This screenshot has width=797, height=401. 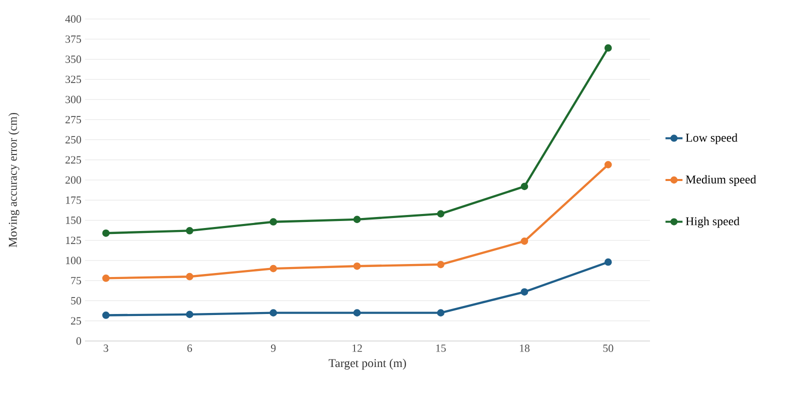 What do you see at coordinates (74, 180) in the screenshot?
I see `y-tick-label: 200` at bounding box center [74, 180].